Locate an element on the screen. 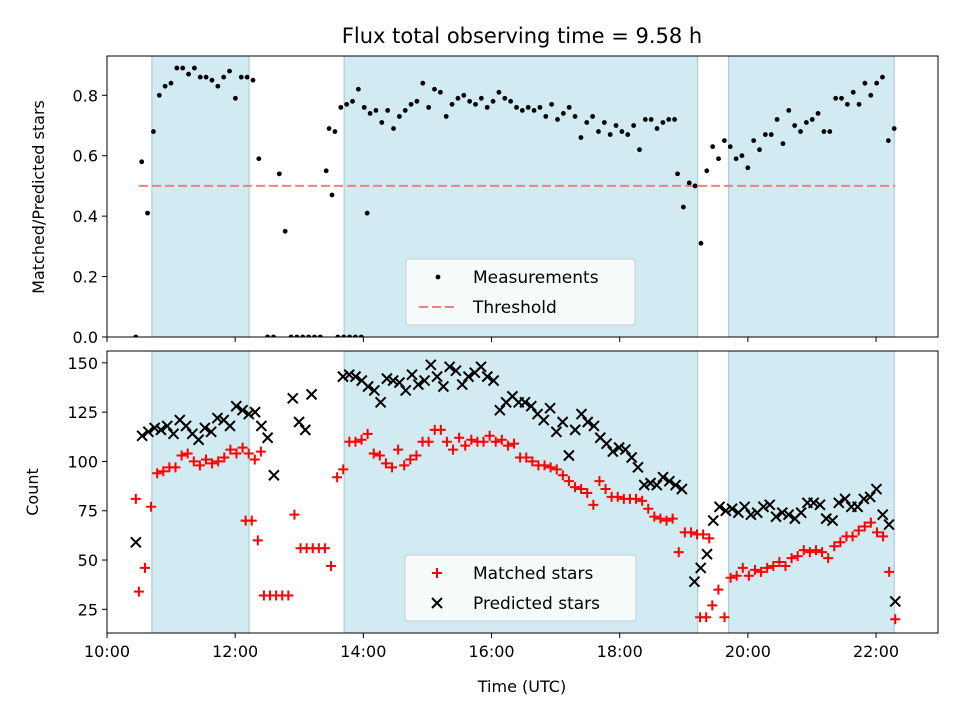  legend-measurement-marker is located at coordinates (438, 277).